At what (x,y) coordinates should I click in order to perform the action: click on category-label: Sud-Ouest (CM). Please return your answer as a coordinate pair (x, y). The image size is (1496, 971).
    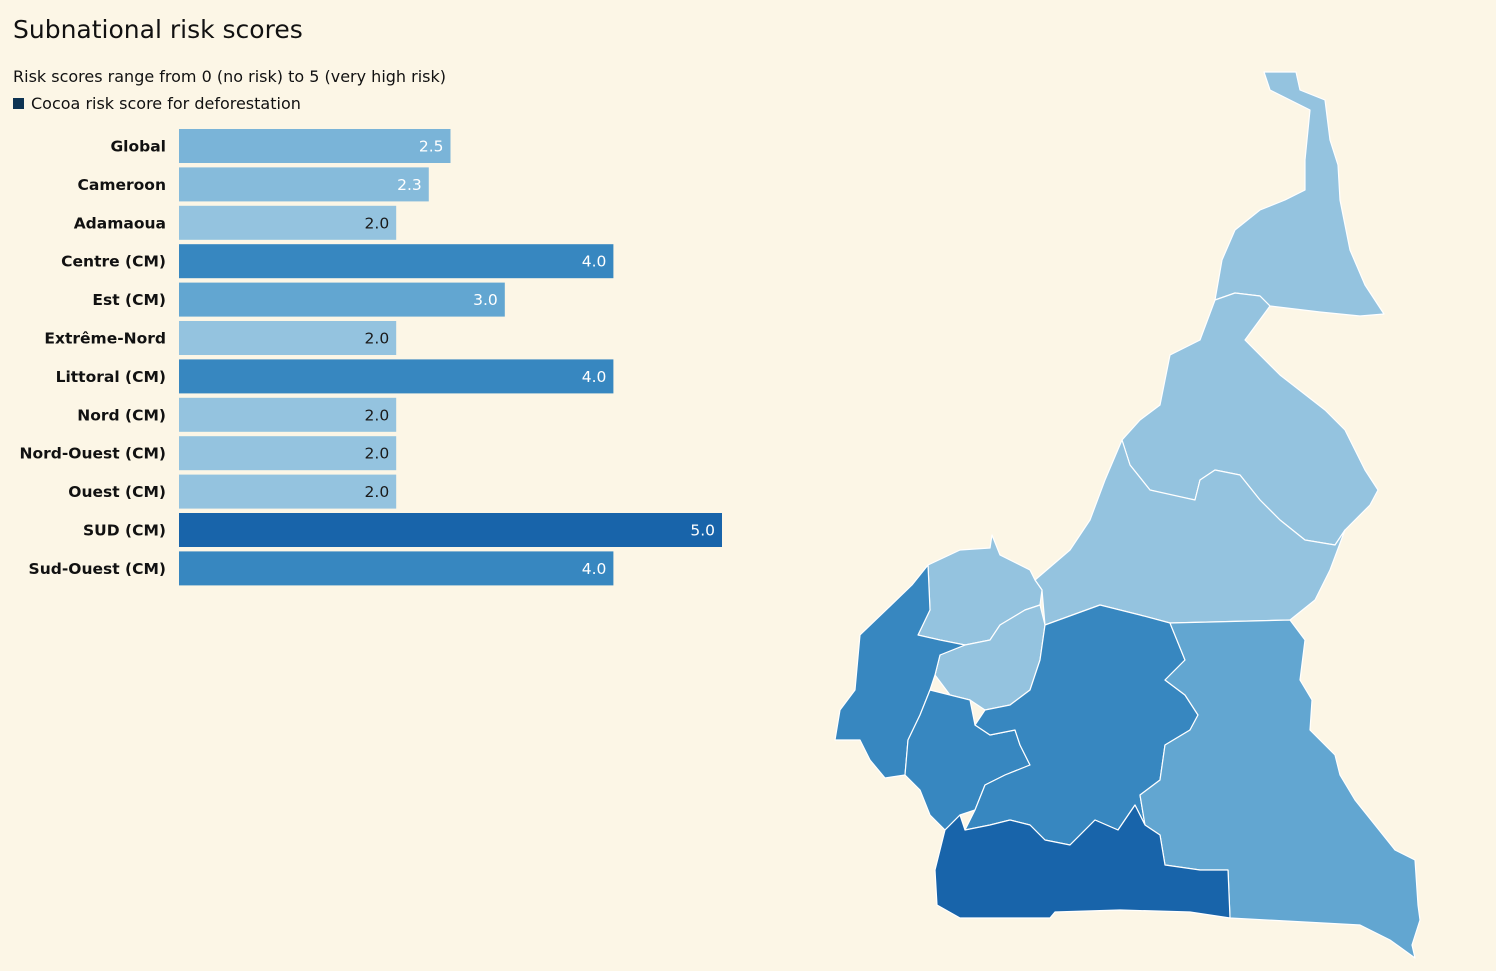
    Looking at the image, I should click on (97, 569).